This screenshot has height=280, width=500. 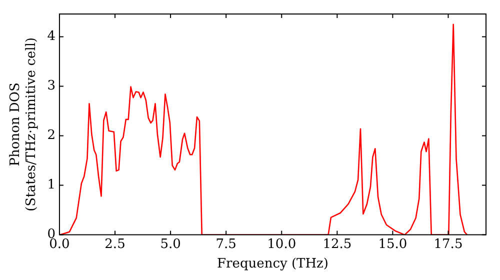 What do you see at coordinates (170, 244) in the screenshot?
I see `x-tick-label: 5.0` at bounding box center [170, 244].